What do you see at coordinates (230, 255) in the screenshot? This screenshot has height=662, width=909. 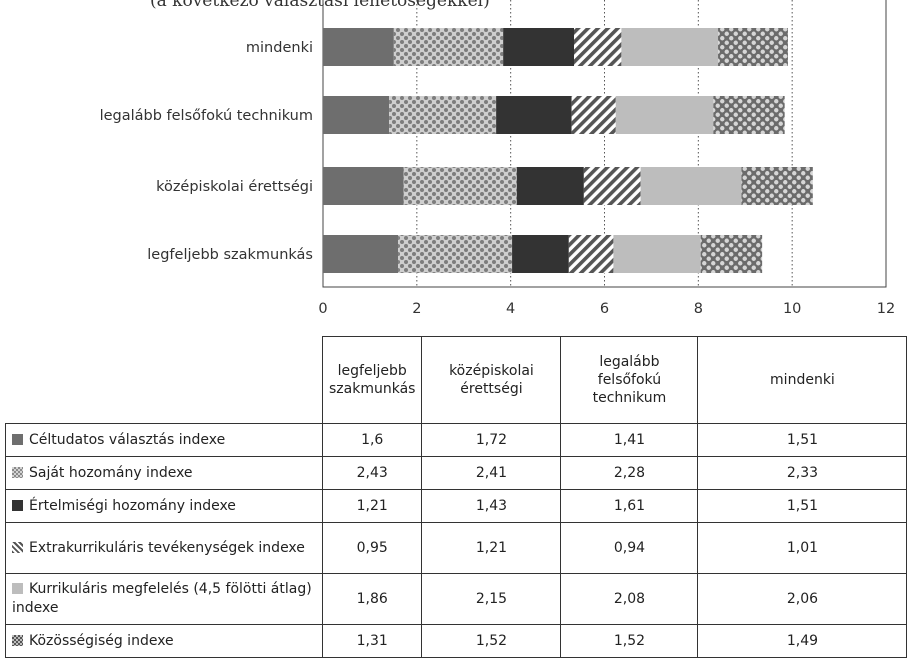 I see `category-label: legfeljebb szakmunkás` at bounding box center [230, 255].